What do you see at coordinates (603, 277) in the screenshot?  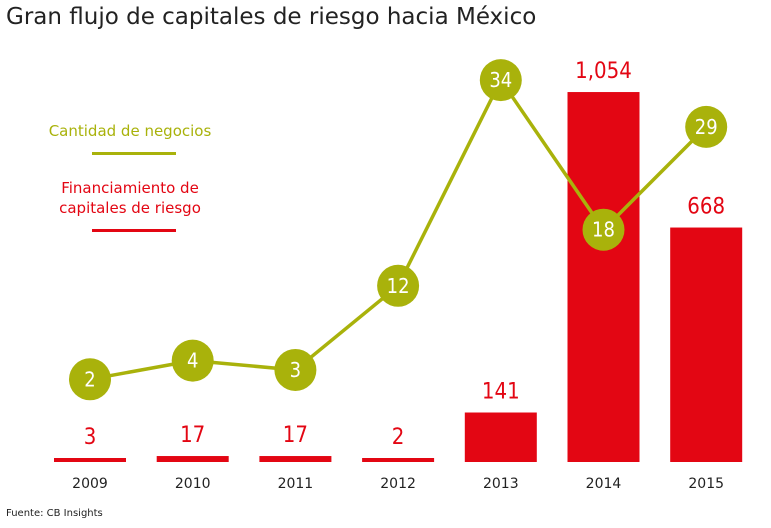 I see `bar-2014` at bounding box center [603, 277].